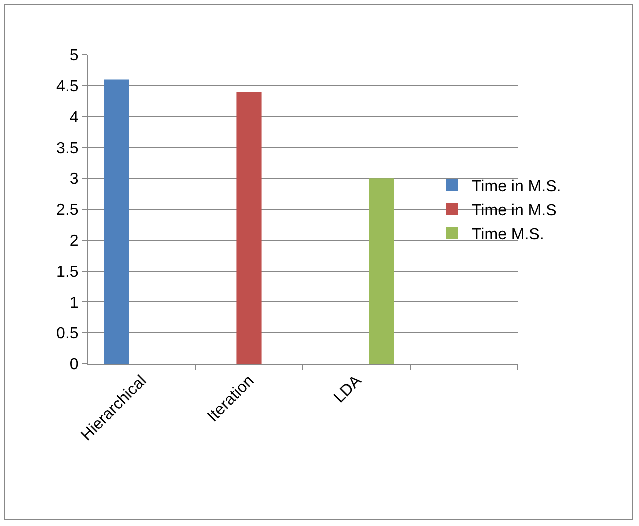  What do you see at coordinates (348, 389) in the screenshot?
I see `x-tick-label: LDA` at bounding box center [348, 389].